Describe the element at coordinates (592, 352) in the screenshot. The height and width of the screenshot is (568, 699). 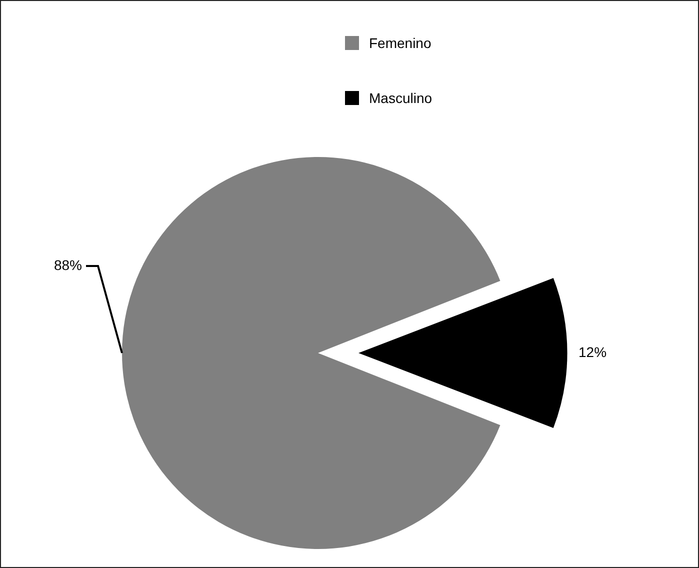
I see `data-label: 12%` at that location.